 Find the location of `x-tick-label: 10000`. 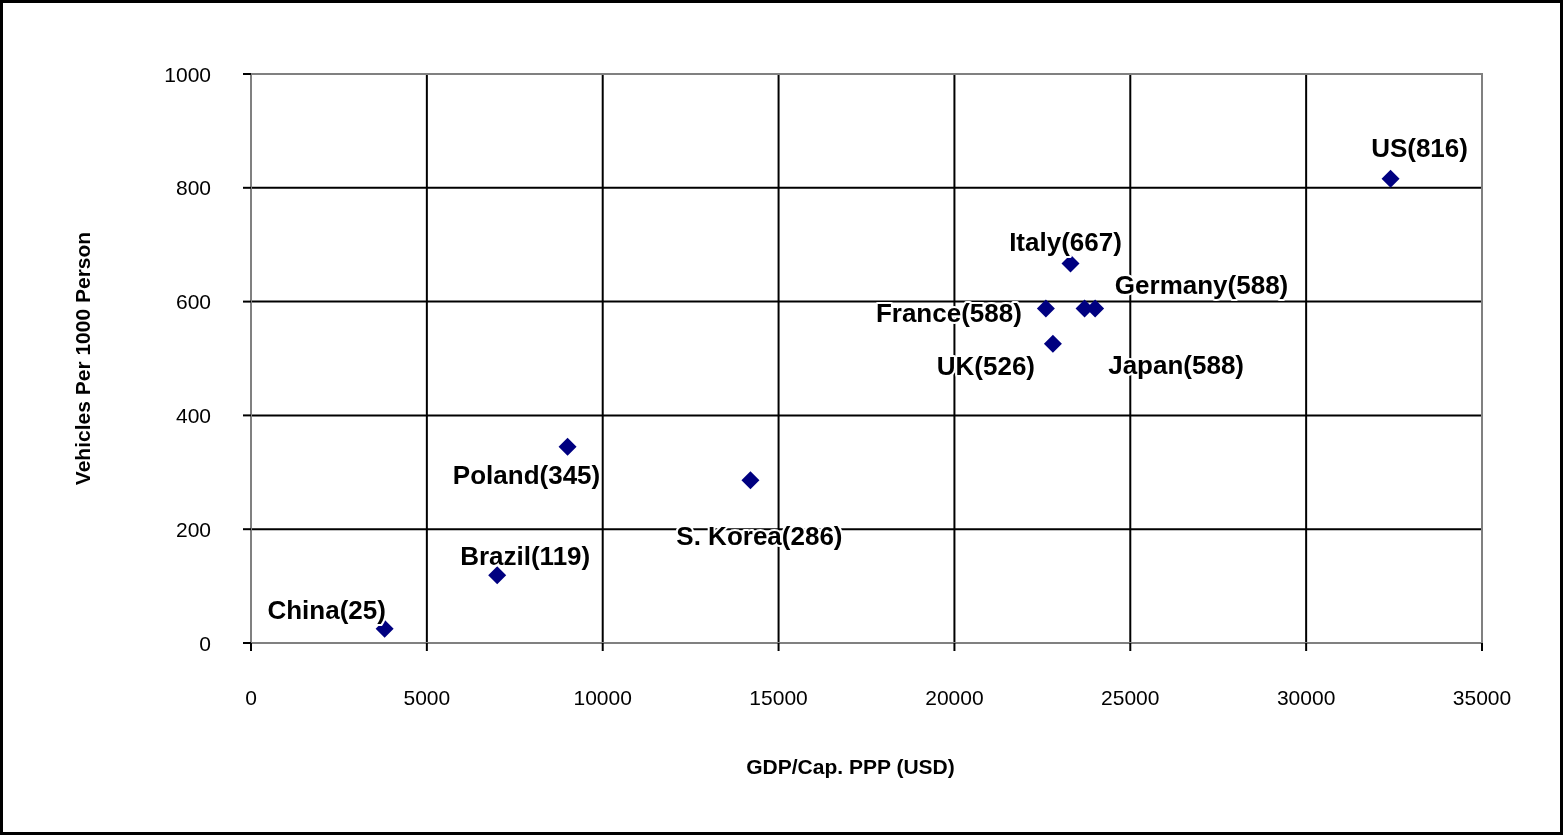

x-tick-label: 10000 is located at coordinates (602, 697).